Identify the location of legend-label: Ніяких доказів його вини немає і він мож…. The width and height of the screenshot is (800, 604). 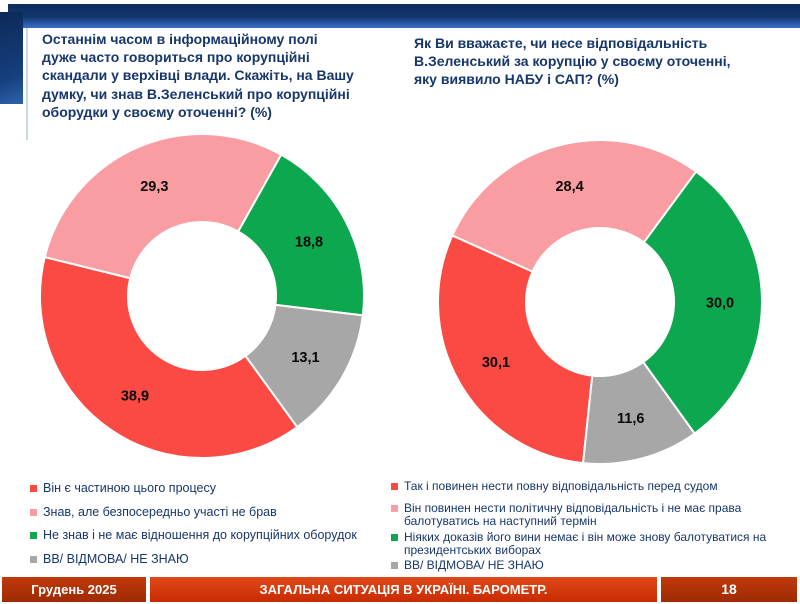
(585, 543).